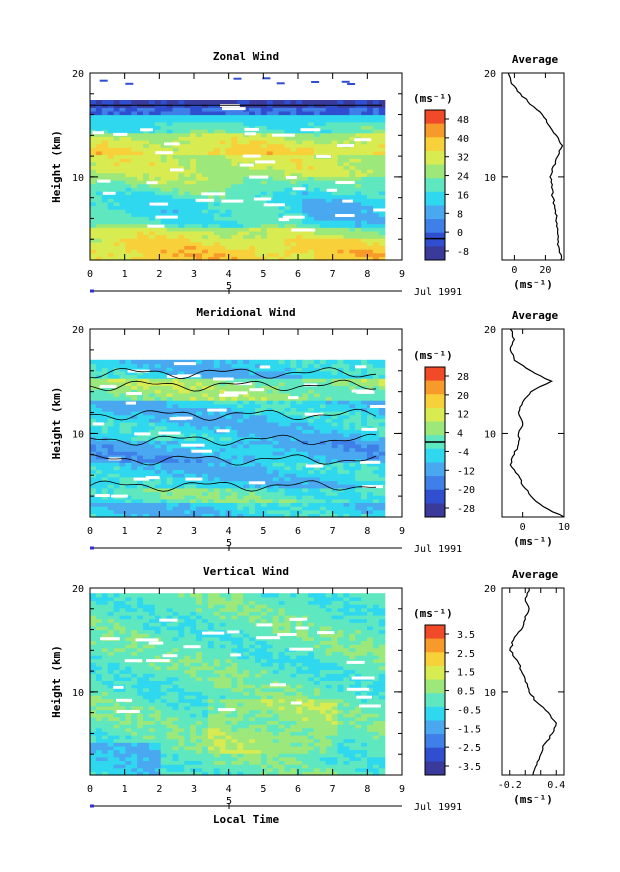 The image size is (620, 872). Describe the element at coordinates (229, 543) in the screenshot. I see `date-tick-label: 5` at that location.